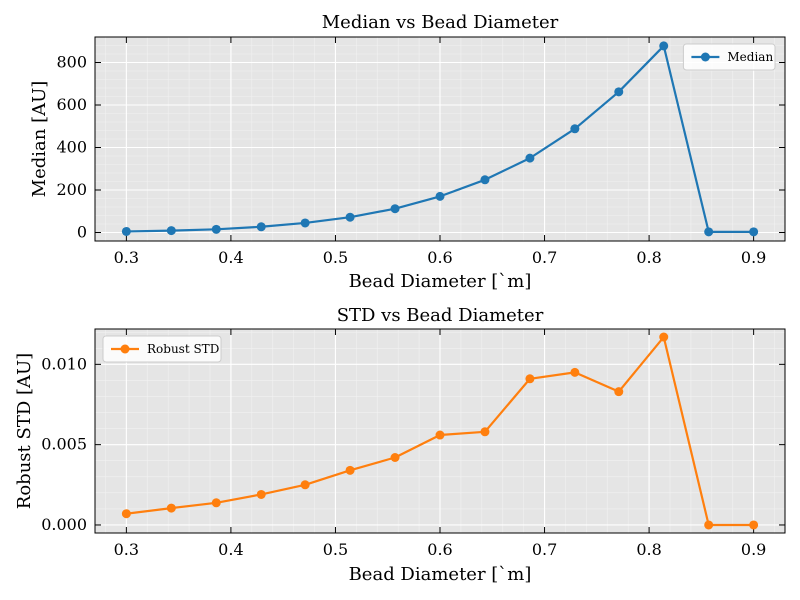 The height and width of the screenshot is (600, 800). I want to click on legend: Median, so click(729, 57).